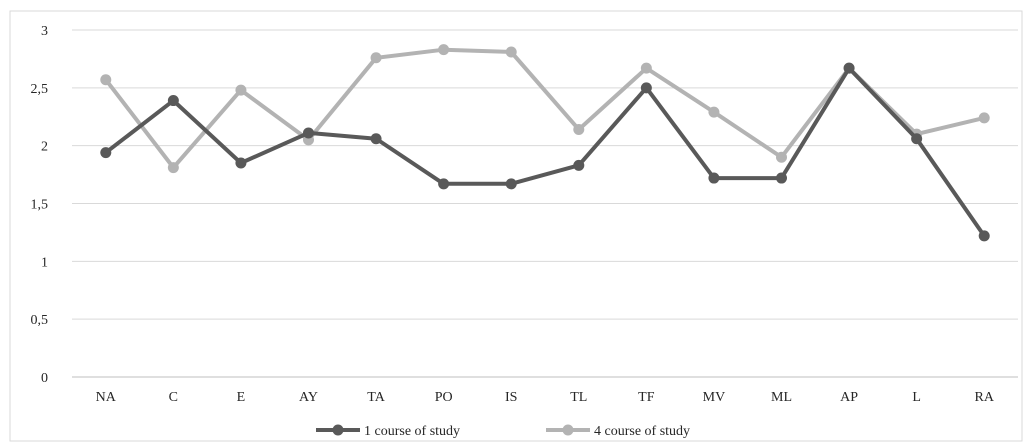 Image resolution: width=1032 pixels, height=446 pixels. What do you see at coordinates (106, 397) in the screenshot?
I see `x-tick-label: NA` at bounding box center [106, 397].